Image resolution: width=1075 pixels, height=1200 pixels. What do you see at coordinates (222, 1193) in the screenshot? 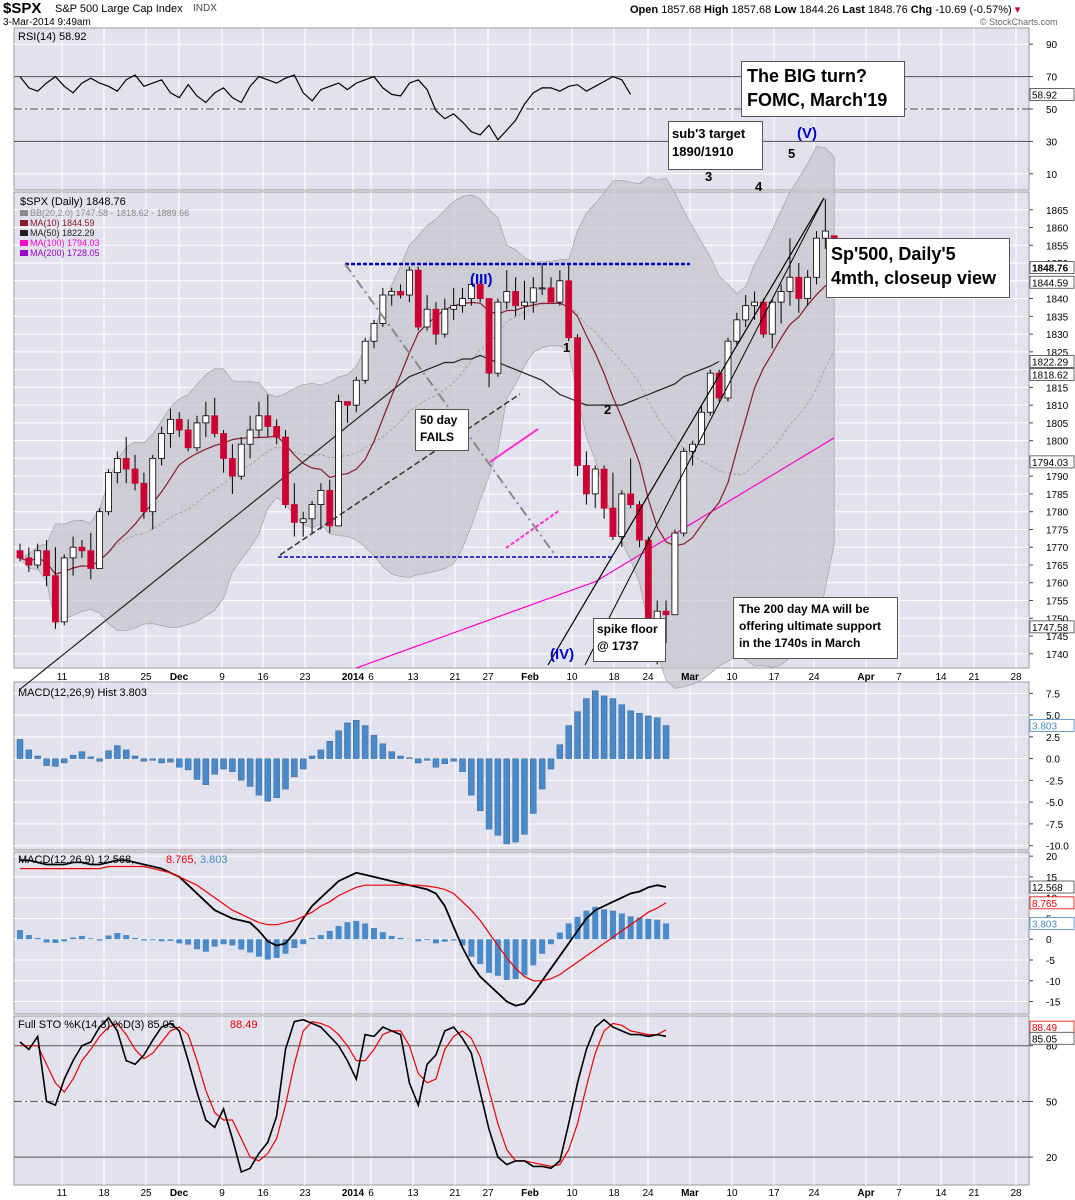
I see `x-tick-label-bottom: 9` at bounding box center [222, 1193].